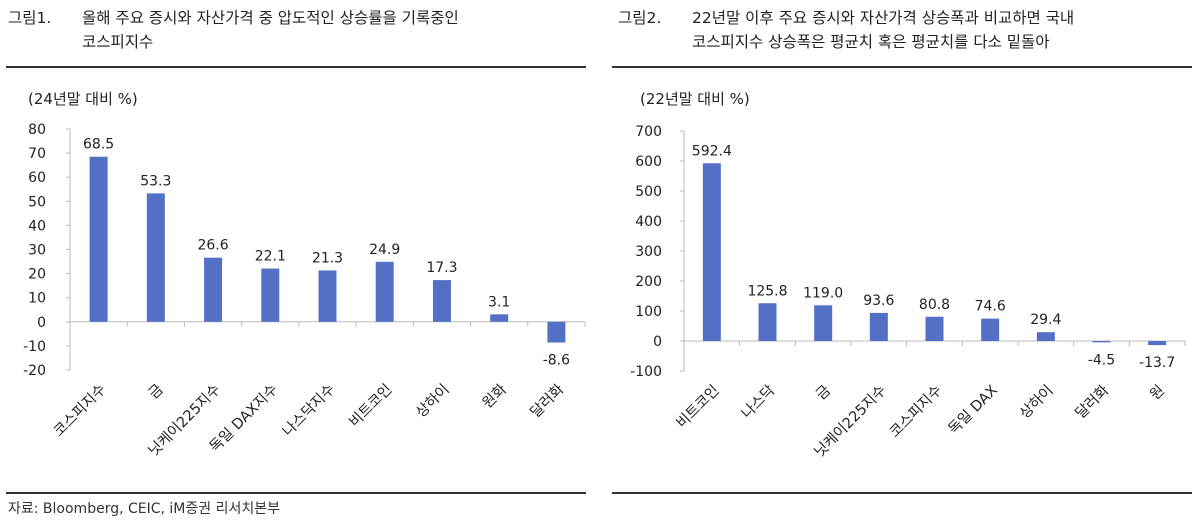 The width and height of the screenshot is (1198, 527). Describe the element at coordinates (915, 411) in the screenshot. I see `chart2-category-label: 코스피지수` at that location.